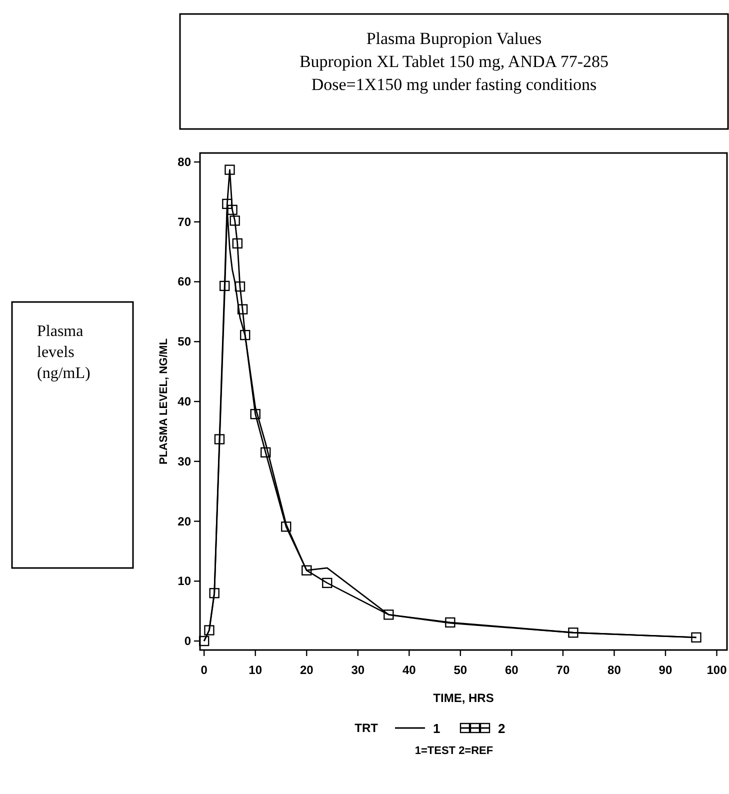  What do you see at coordinates (454, 751) in the screenshot?
I see `text: 1=TEST 2=REF` at bounding box center [454, 751].